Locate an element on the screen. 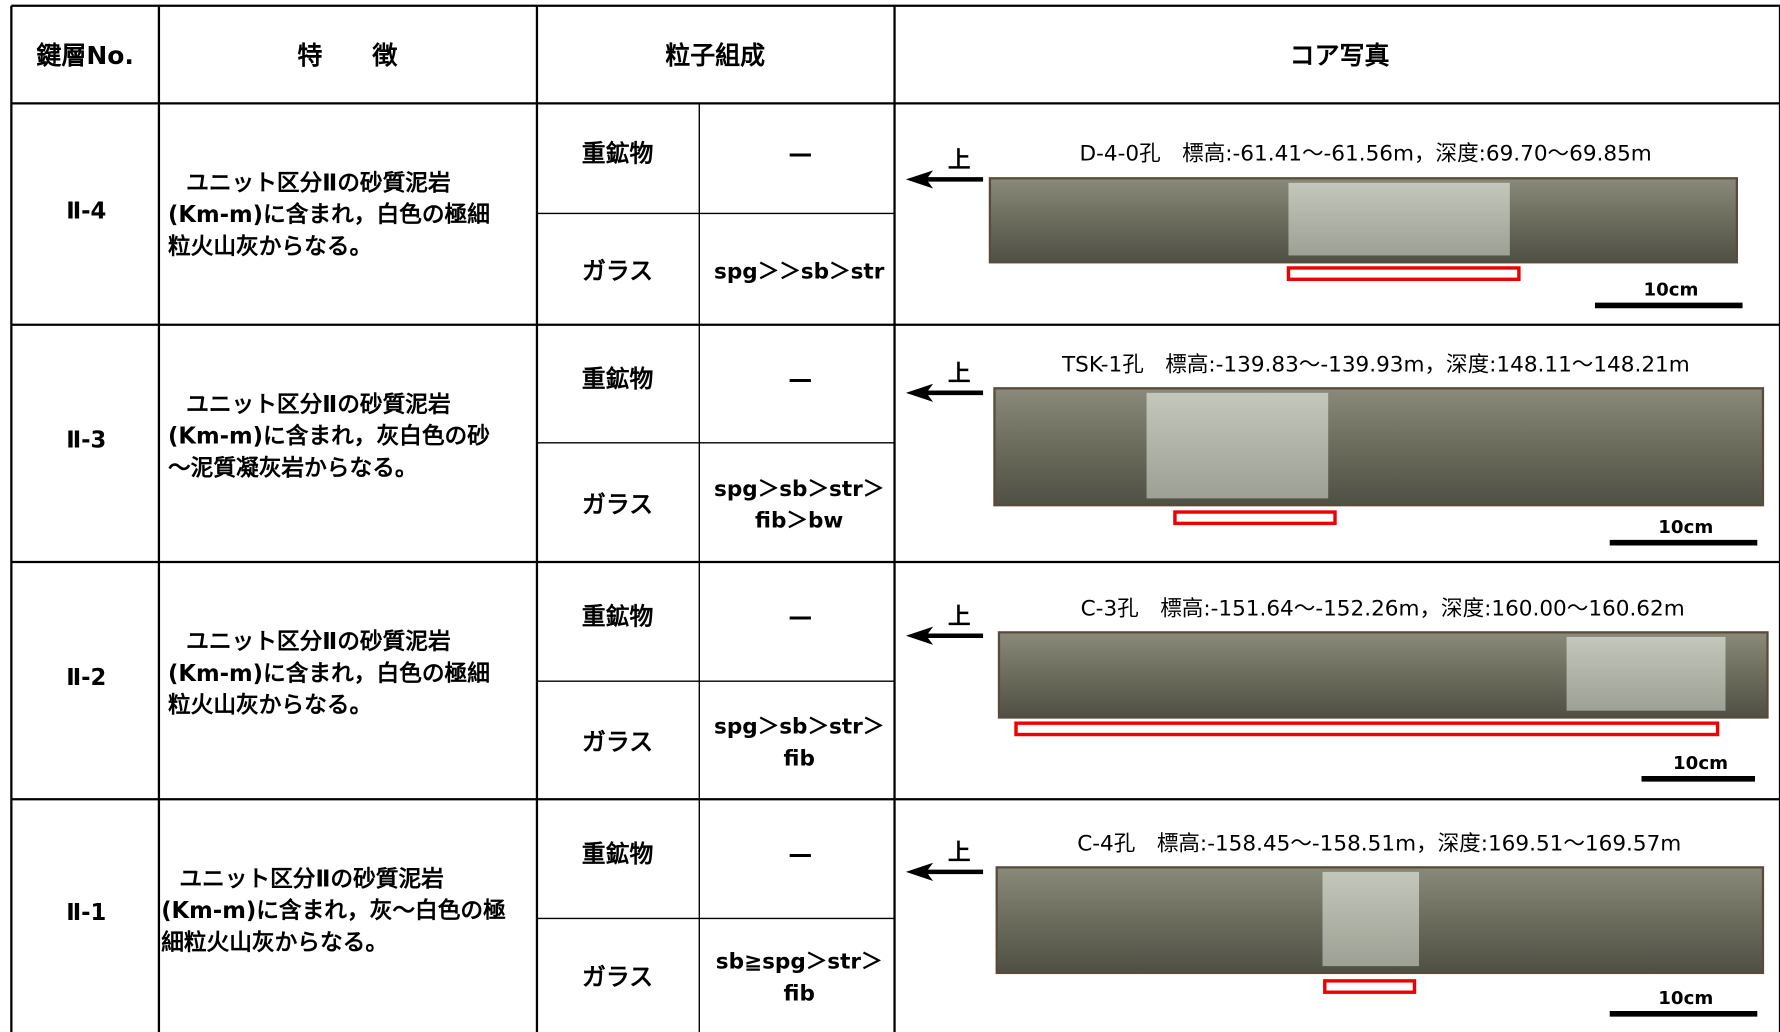 This screenshot has height=1032, width=1780. column-header: 鍵層No. is located at coordinates (84, 55).